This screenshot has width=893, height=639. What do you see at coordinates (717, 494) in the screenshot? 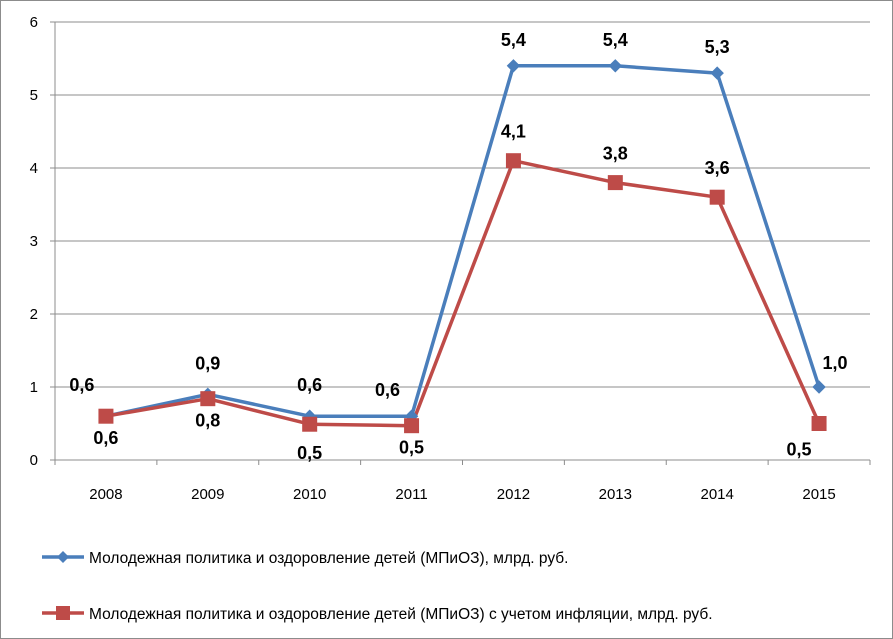
I see `x-tick-label: 2014` at bounding box center [717, 494].